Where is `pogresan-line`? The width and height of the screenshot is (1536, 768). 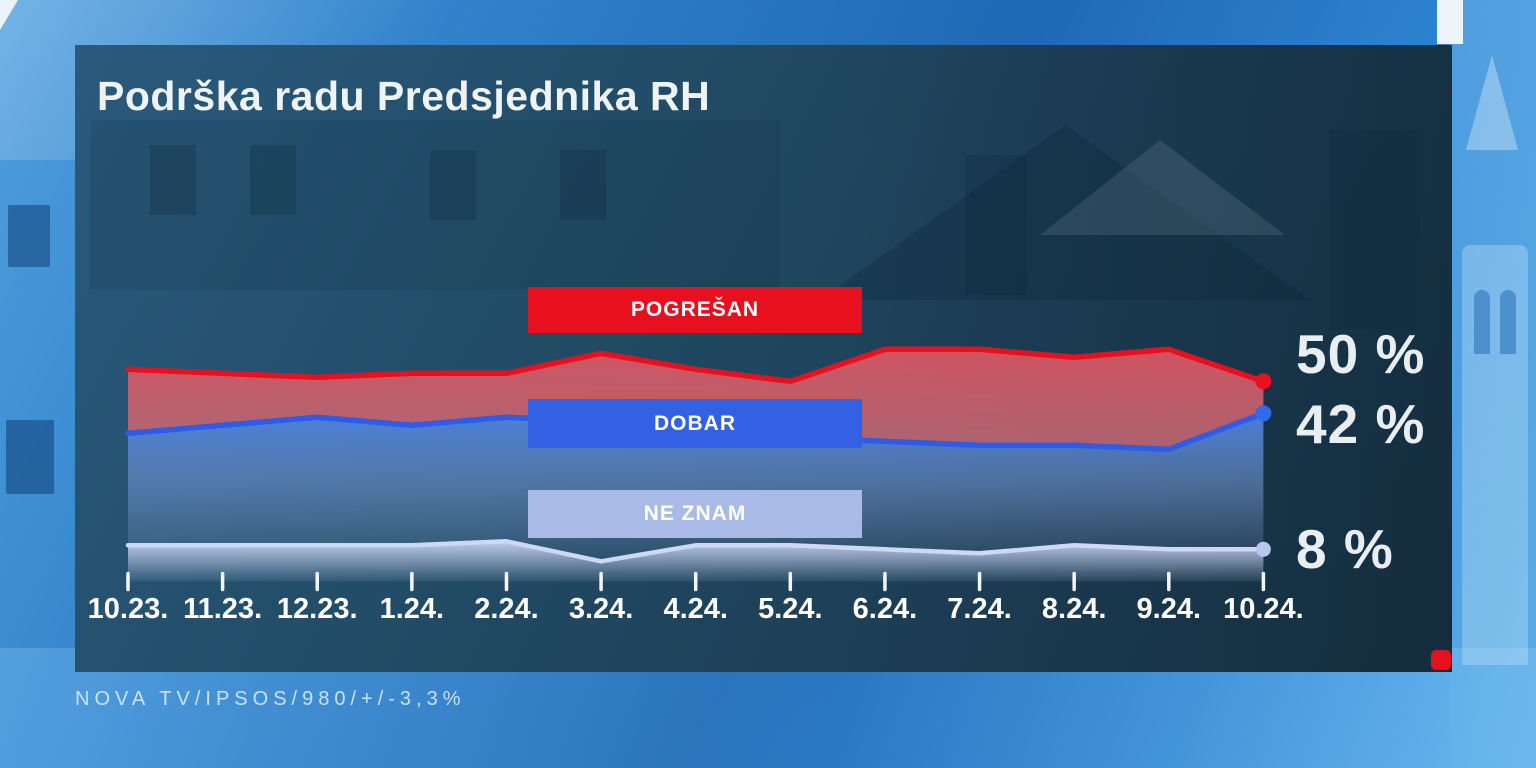
pogresan-line is located at coordinates (696, 365).